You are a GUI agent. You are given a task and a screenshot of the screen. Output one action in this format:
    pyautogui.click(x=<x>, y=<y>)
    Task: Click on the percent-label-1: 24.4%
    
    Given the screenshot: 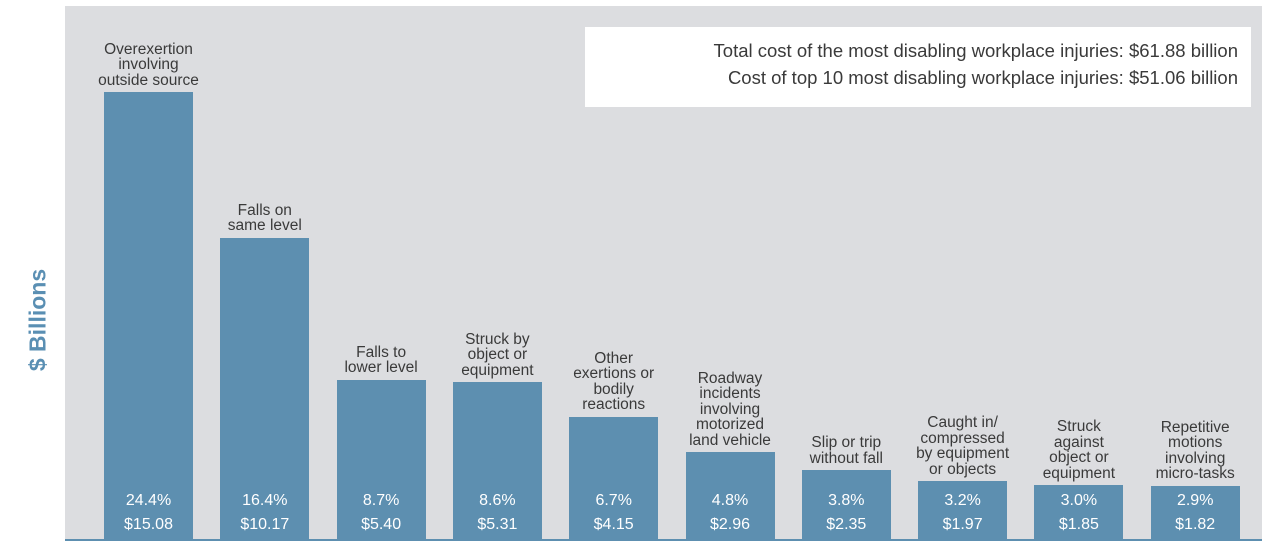 What is the action you would take?
    pyautogui.click(x=148, y=500)
    